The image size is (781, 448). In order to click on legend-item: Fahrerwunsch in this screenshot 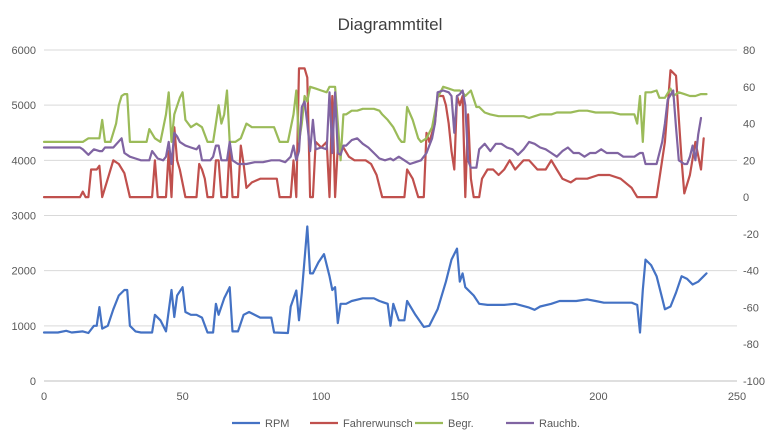, I will do `click(361, 424)`.